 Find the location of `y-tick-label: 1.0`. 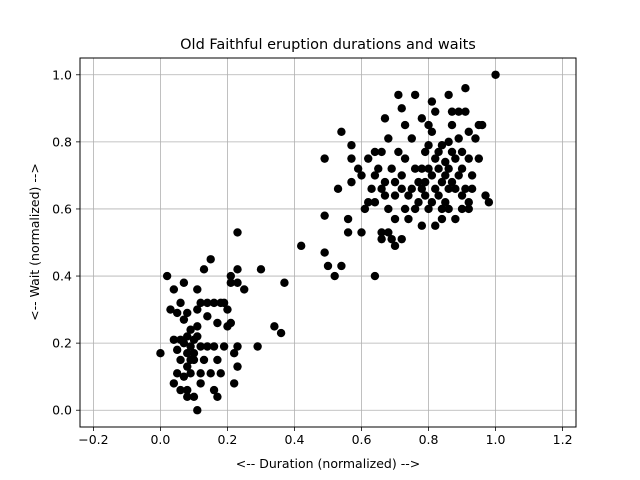

y-tick-label: 1.0 is located at coordinates (62, 74).